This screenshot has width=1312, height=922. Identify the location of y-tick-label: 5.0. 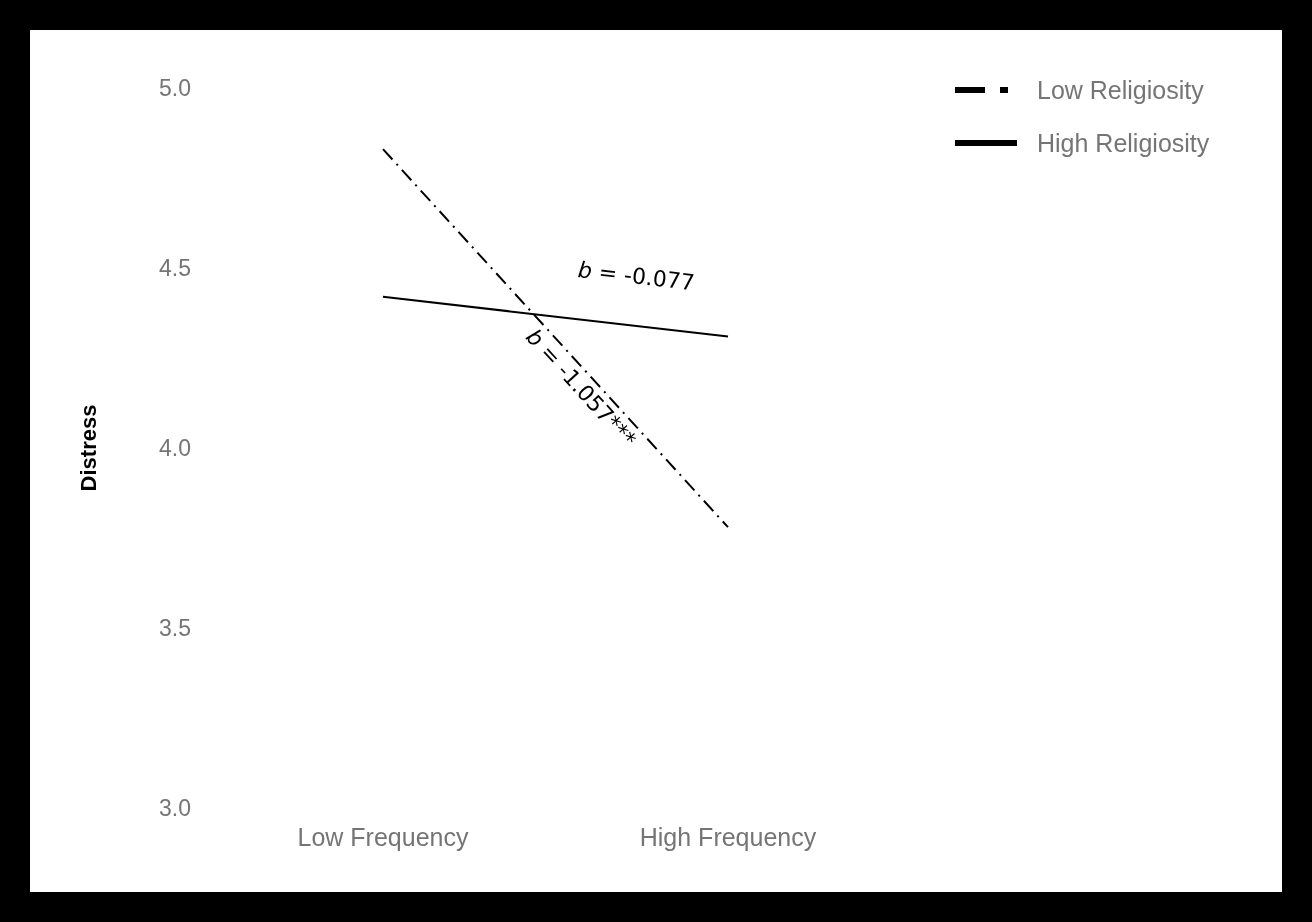
(175, 88).